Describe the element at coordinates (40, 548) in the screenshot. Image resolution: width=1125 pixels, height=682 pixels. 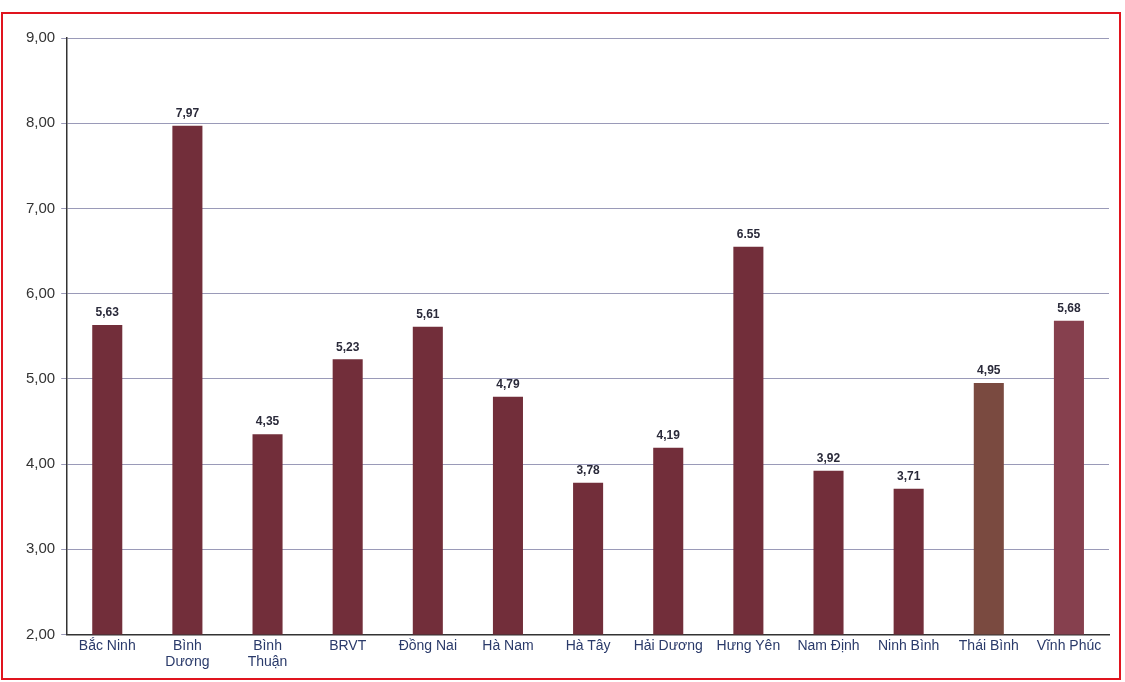
I see `y-tick-label: 3,00` at that location.